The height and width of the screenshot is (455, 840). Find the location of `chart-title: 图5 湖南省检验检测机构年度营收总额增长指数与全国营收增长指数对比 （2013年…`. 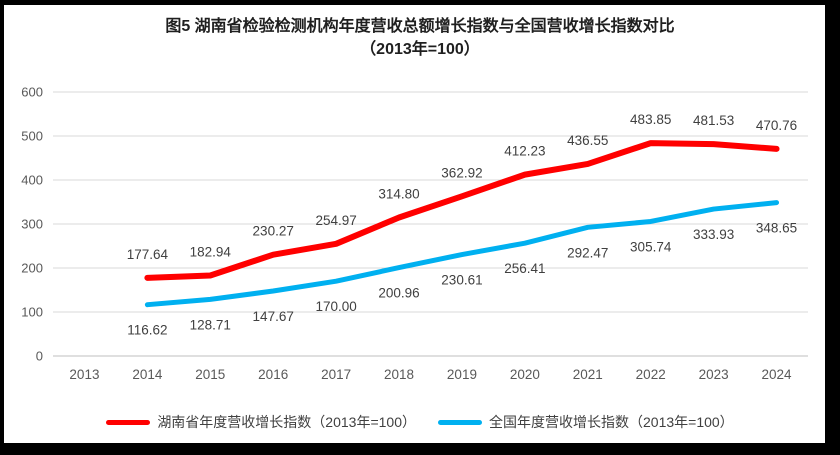

chart-title: 图5 湖南省检验检测机构年度营收总额增长指数与全国营收增长指数对比 （2013年… is located at coordinates (420, 38).